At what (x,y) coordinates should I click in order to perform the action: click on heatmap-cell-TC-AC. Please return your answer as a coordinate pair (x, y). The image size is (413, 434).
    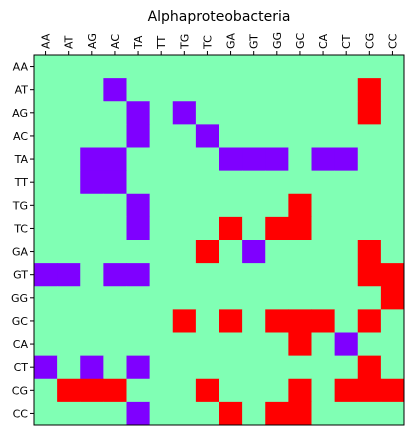
    Looking at the image, I should click on (115, 228).